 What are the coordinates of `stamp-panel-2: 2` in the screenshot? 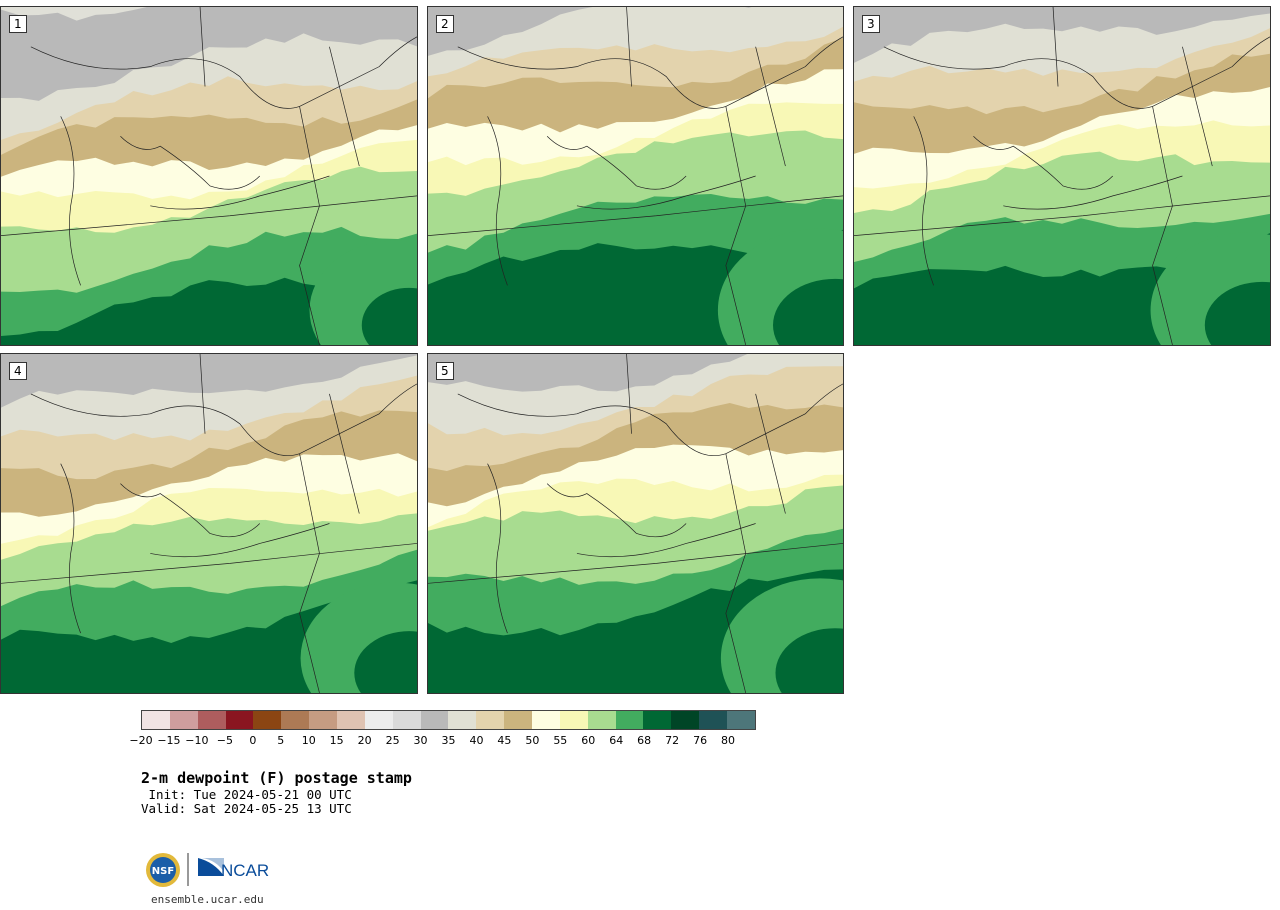 It's located at (635, 176).